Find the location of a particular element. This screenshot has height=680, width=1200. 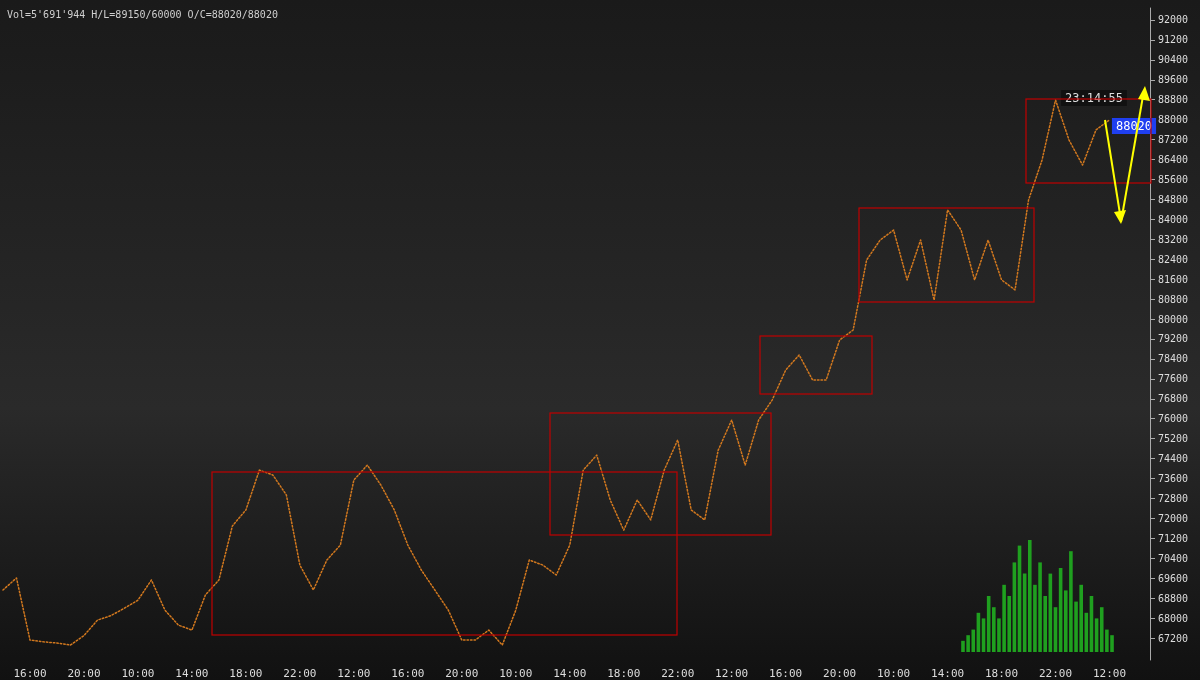

y-tick-label: 68000 is located at coordinates (1173, 618).